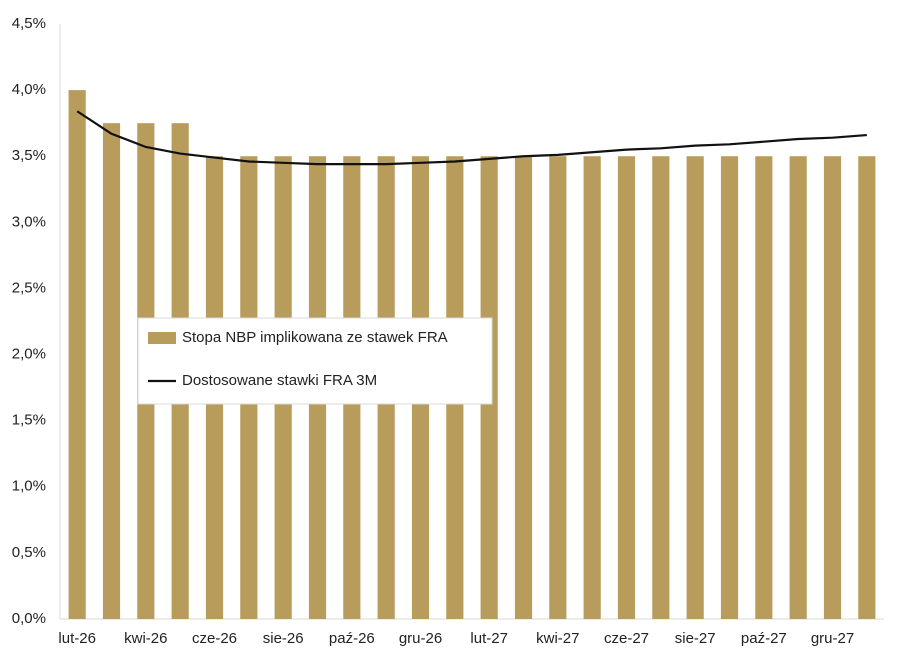  Describe the element at coordinates (29, 486) in the screenshot. I see `y-tick-label: 1,0%` at that location.